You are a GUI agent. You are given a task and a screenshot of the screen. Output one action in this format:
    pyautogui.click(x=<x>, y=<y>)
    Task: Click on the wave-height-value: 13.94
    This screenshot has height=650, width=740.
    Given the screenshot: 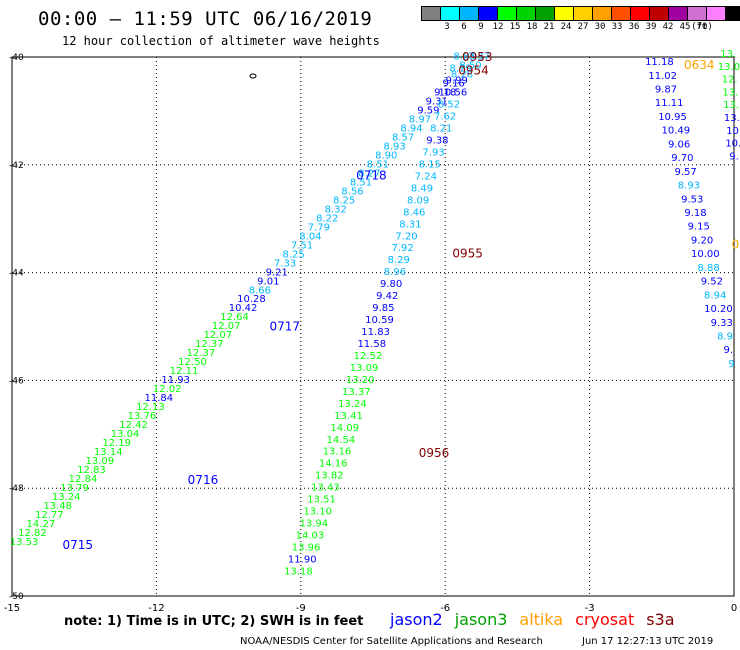 What is the action you would take?
    pyautogui.click(x=314, y=524)
    